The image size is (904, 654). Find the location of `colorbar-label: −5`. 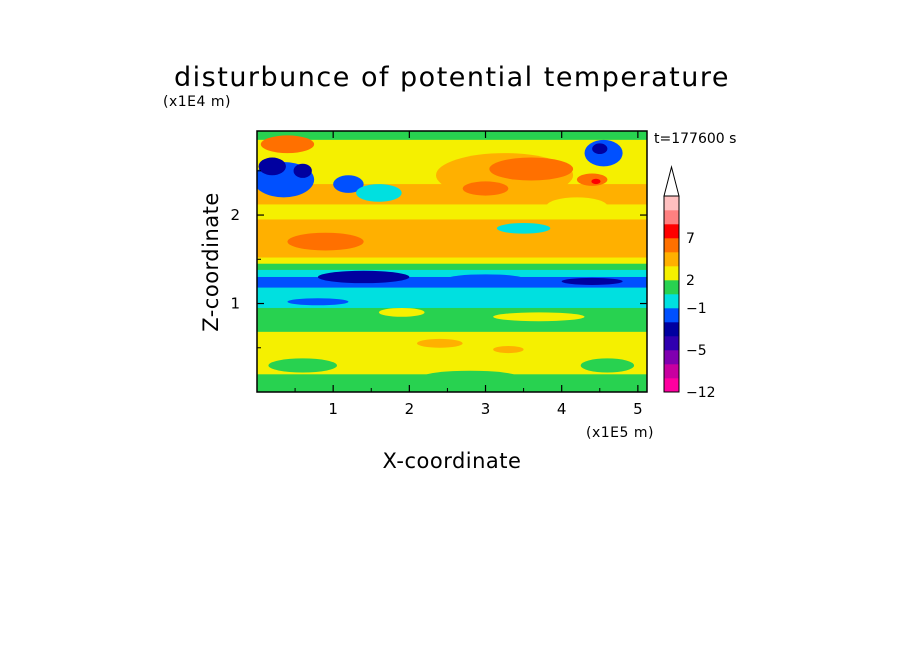

colorbar-label: −5 is located at coordinates (696, 351).